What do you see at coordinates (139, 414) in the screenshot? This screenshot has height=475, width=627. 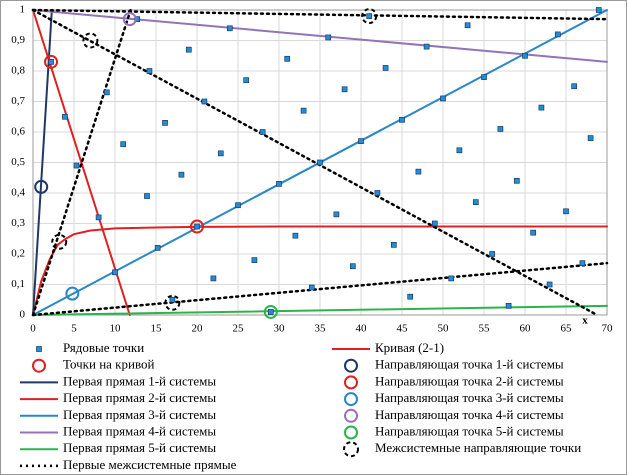 I see `legend-label: Первая прямая 3-й системы` at bounding box center [139, 414].